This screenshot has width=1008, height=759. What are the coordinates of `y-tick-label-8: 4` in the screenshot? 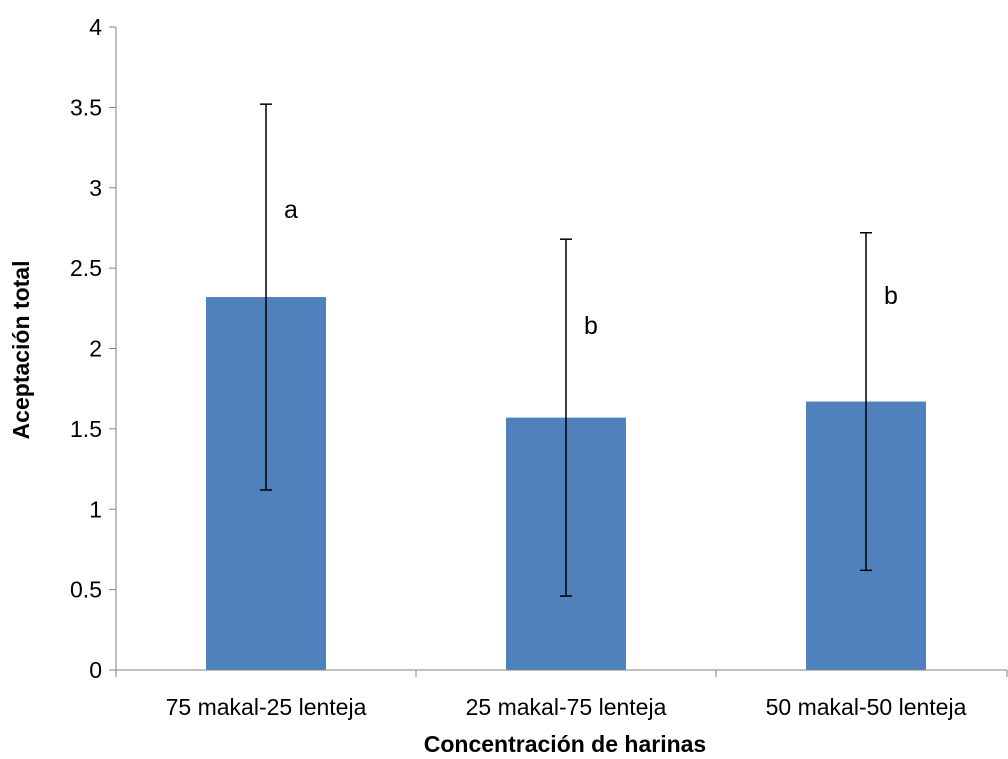 It's located at (95, 27).